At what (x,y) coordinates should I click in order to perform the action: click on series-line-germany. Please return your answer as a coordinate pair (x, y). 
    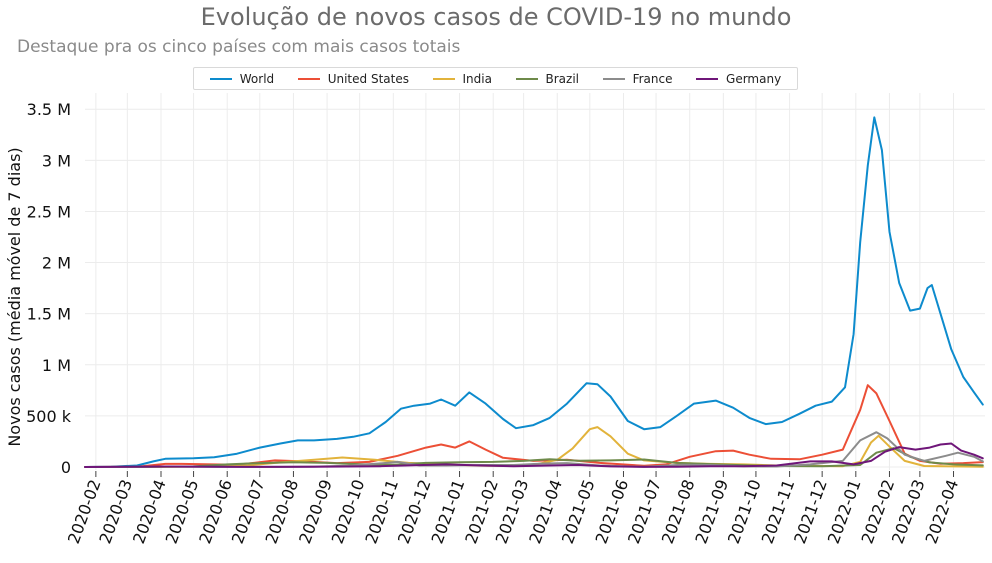
    Looking at the image, I should click on (534, 455).